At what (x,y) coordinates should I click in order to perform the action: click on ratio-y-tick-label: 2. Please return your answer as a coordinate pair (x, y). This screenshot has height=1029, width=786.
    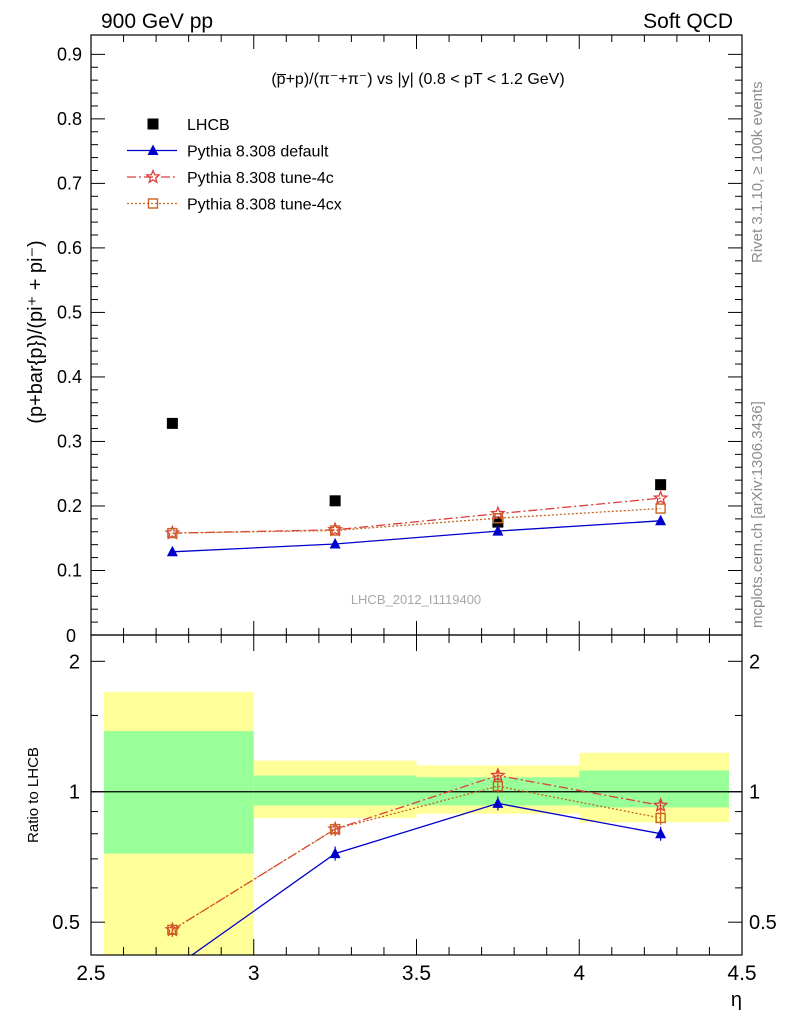
    Looking at the image, I should click on (74, 662).